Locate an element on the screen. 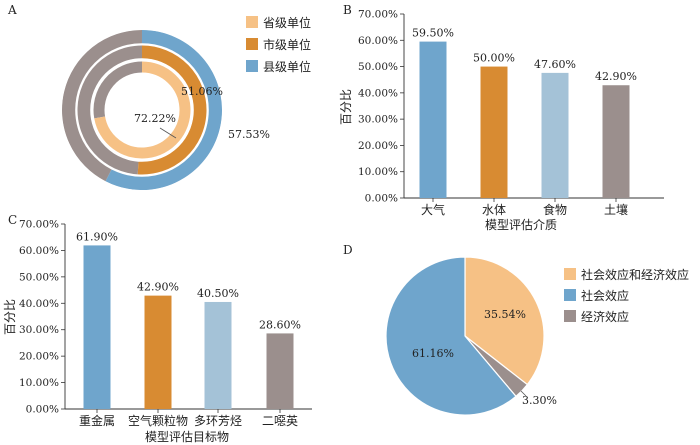 The width and height of the screenshot is (700, 445). panel-c-y-axis-title: 百分比 is located at coordinates (10, 317).